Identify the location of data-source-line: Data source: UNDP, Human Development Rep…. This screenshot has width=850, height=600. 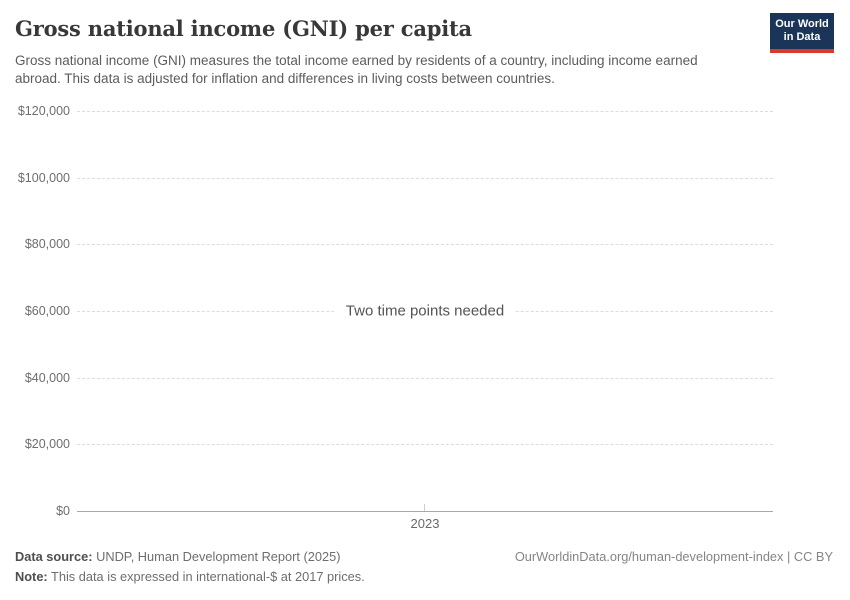
(190, 557).